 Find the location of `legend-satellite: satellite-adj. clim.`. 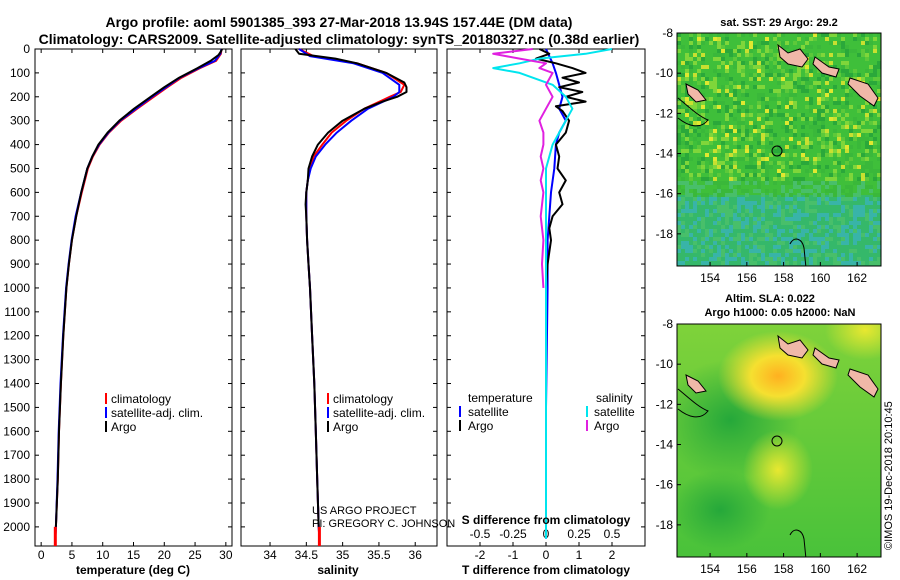

legend-satellite: satellite-adj. clim. is located at coordinates (379, 413).